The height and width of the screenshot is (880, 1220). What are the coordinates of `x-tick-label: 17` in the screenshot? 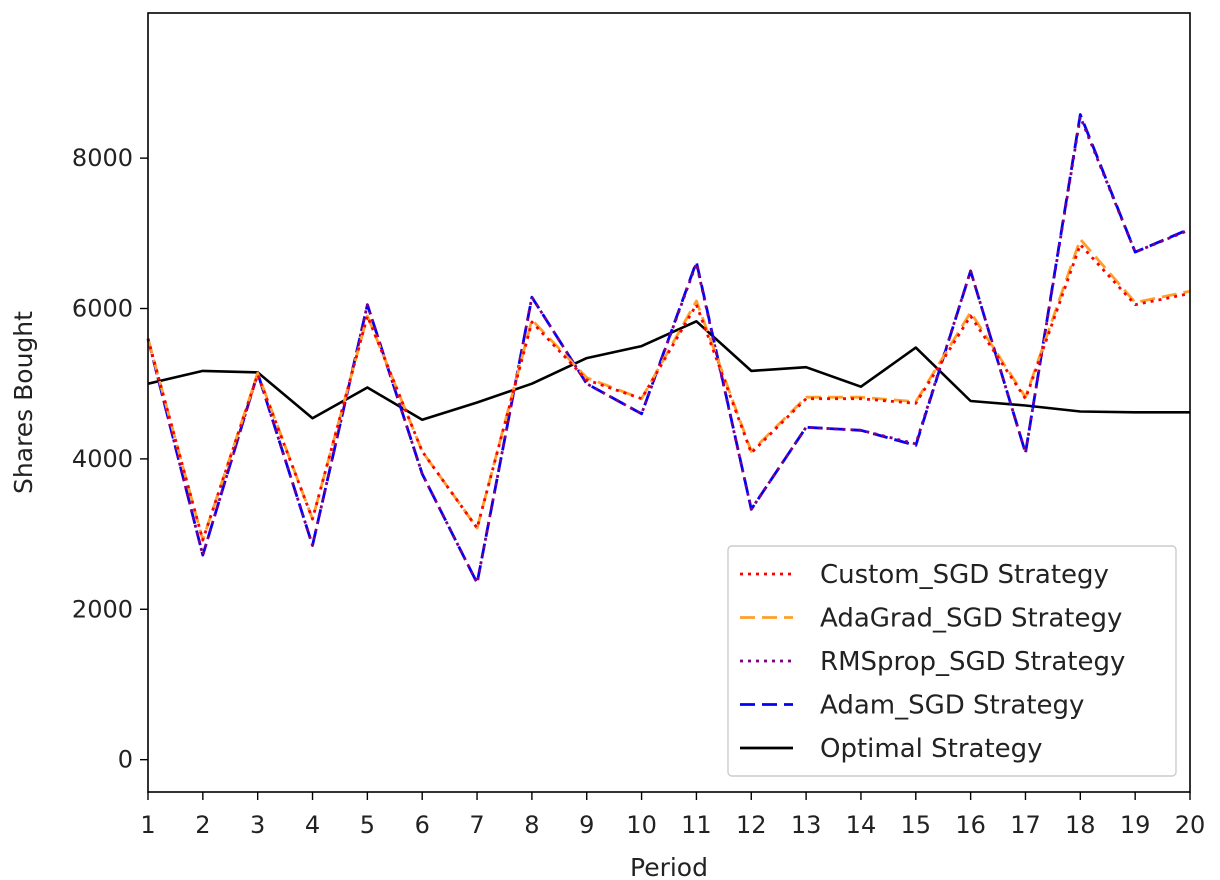 It's located at (1025, 825).